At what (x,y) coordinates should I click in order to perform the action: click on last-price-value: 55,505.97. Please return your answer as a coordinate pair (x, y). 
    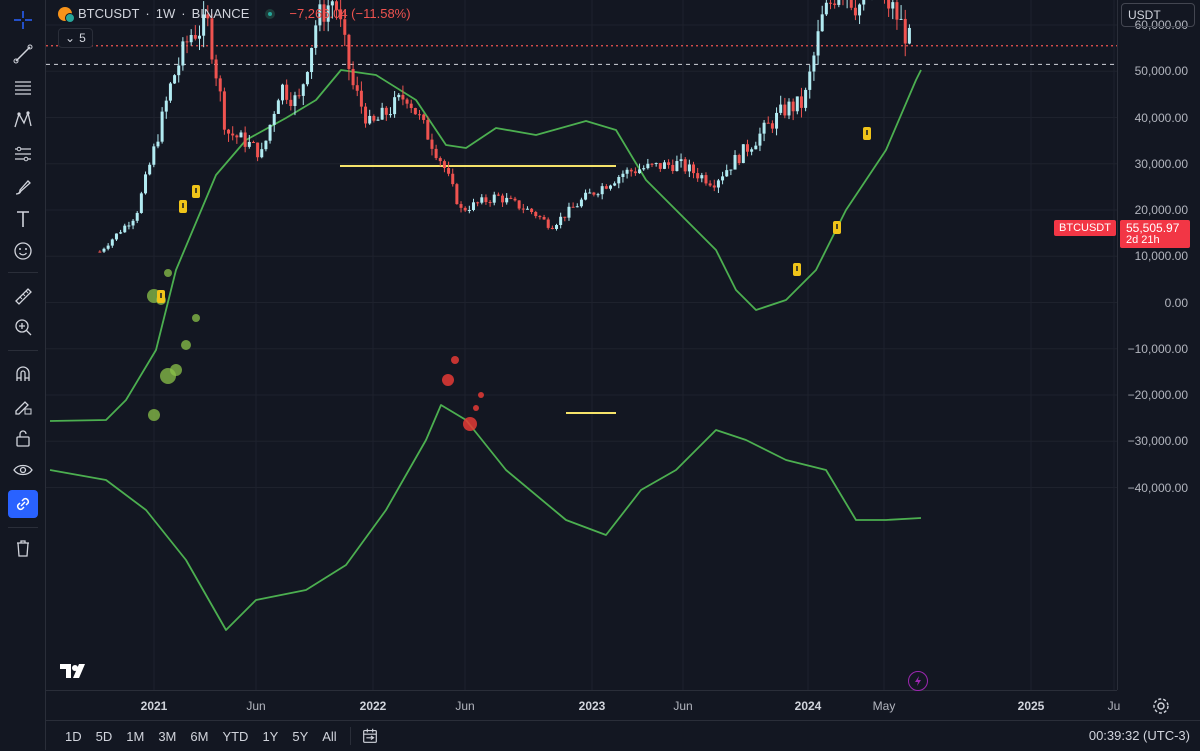
    Looking at the image, I should click on (1153, 228).